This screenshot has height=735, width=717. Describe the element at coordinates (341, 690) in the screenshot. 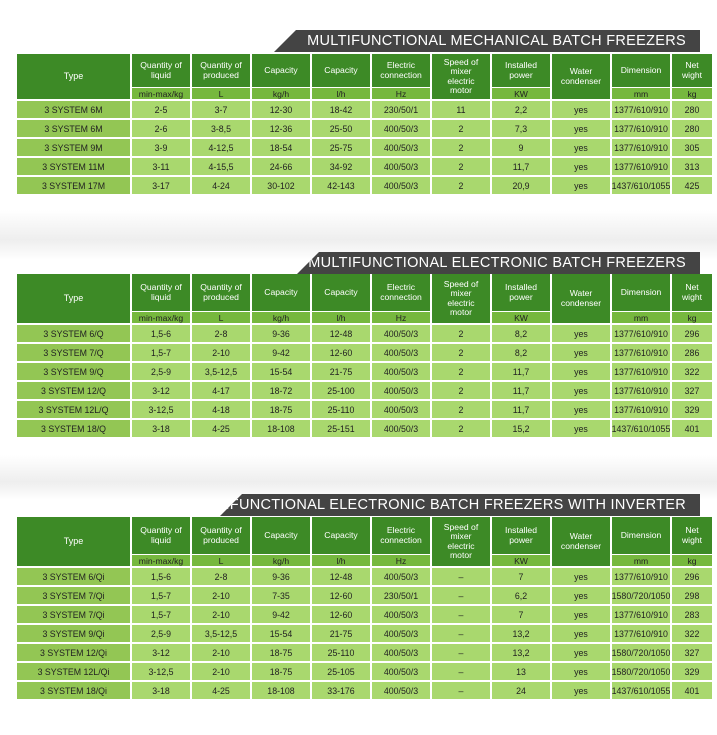

I see `table-cell: 33-176` at that location.